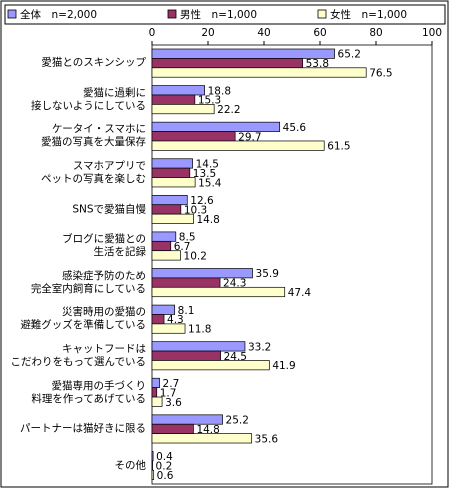  Describe the element at coordinates (171, 384) in the screenshot. I see `data-label: 2.7` at that location.